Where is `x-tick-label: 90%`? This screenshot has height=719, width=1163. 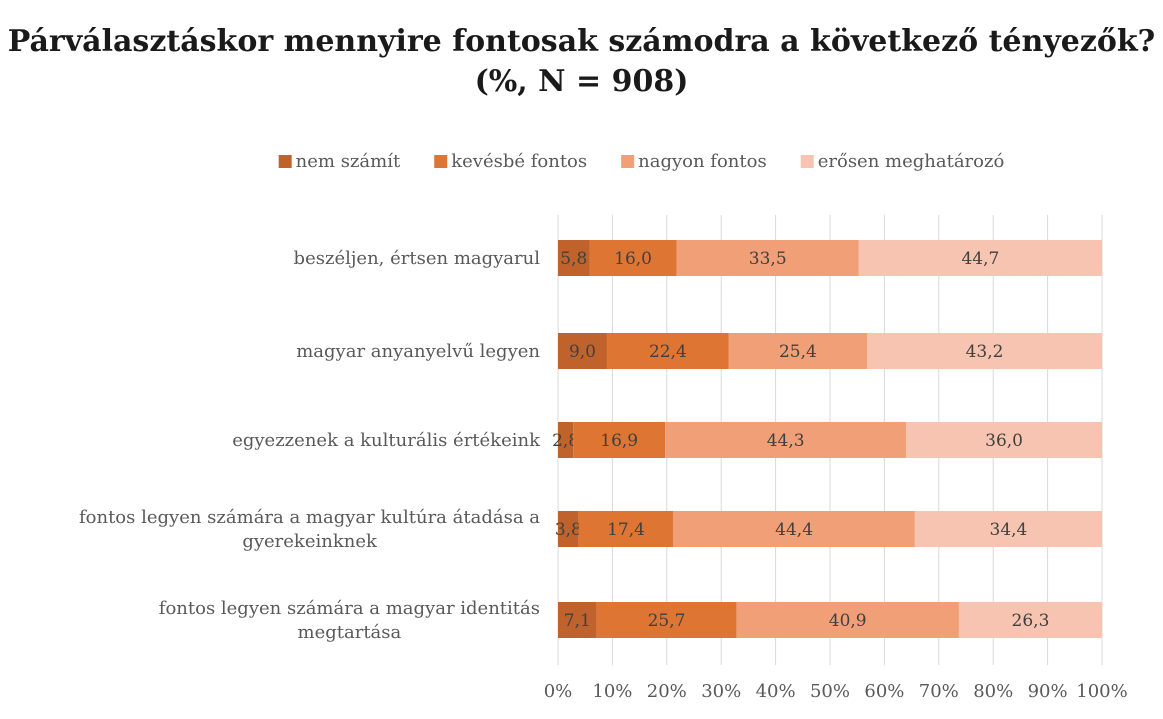 x-tick-label: 90% is located at coordinates (1048, 691).